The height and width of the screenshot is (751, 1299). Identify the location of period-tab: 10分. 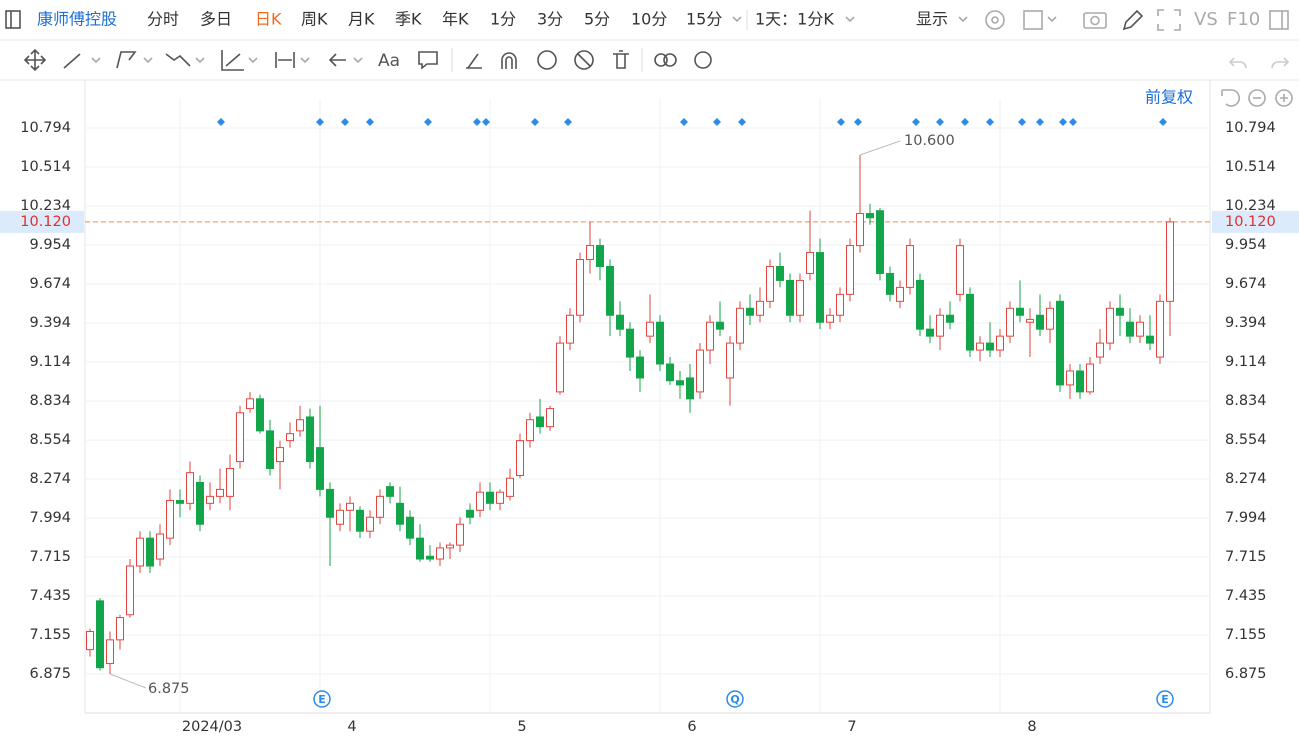
(649, 19).